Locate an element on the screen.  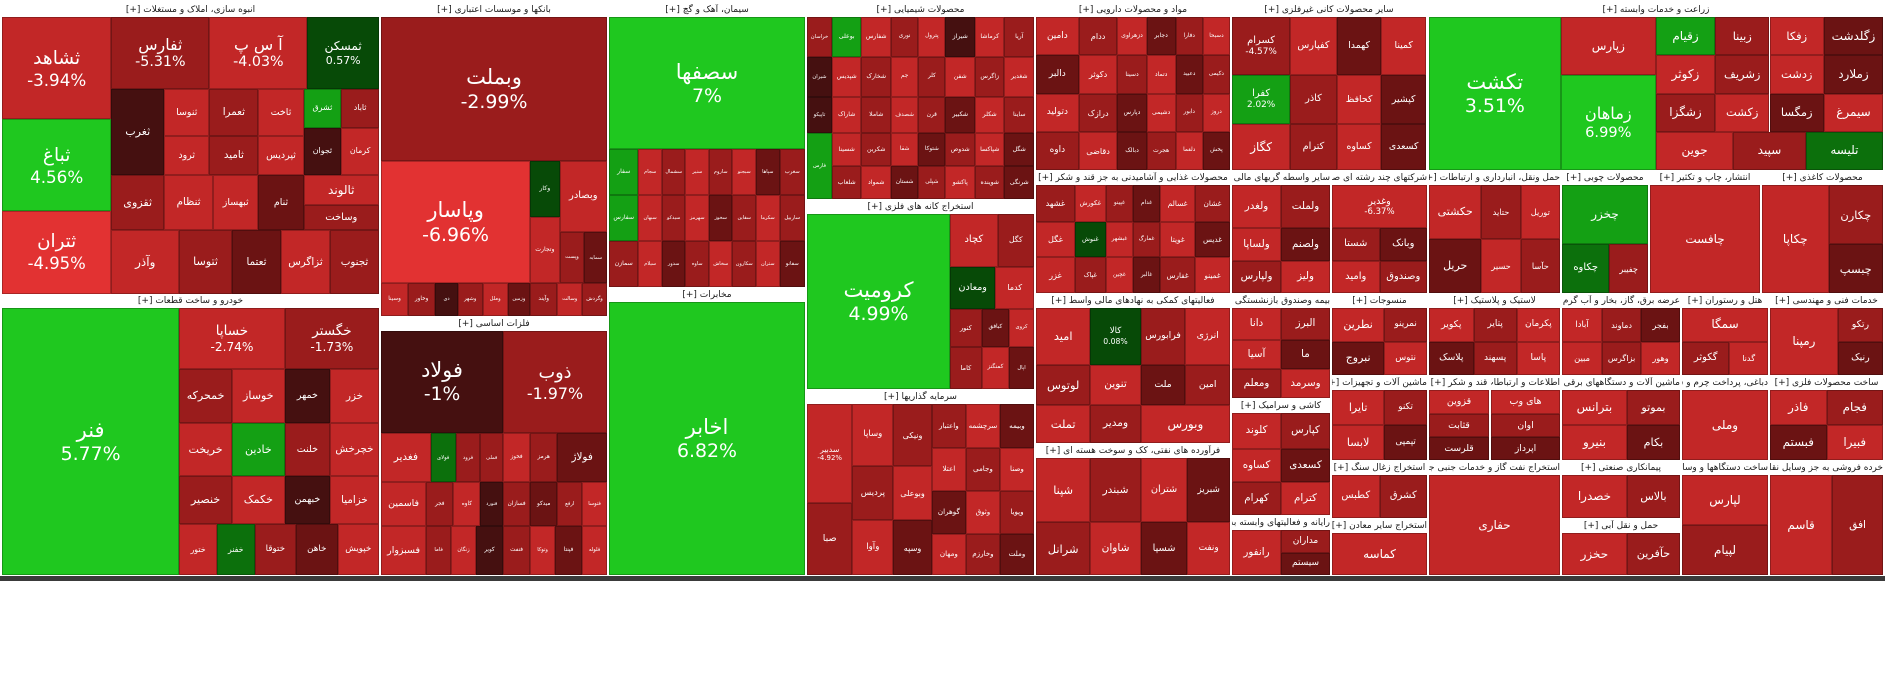
tile: درازک is located at coordinates (1098, 112).